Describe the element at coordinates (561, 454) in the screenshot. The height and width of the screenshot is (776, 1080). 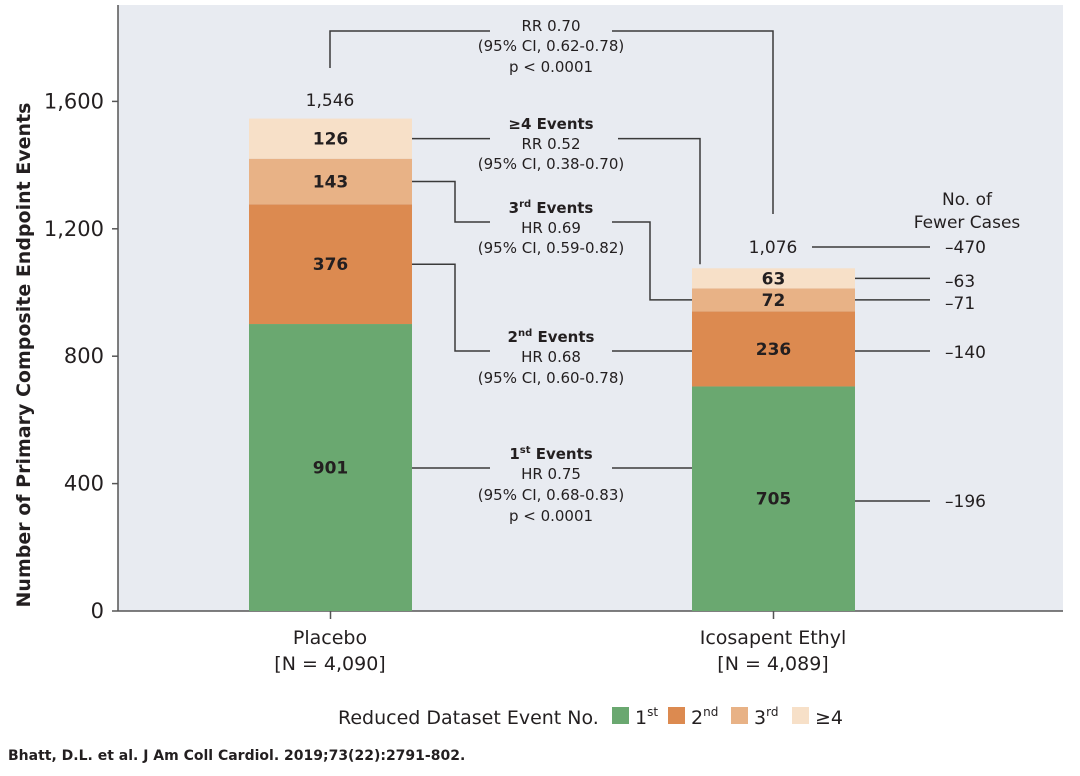
I see `annotation-1st-title-rest: Events` at that location.